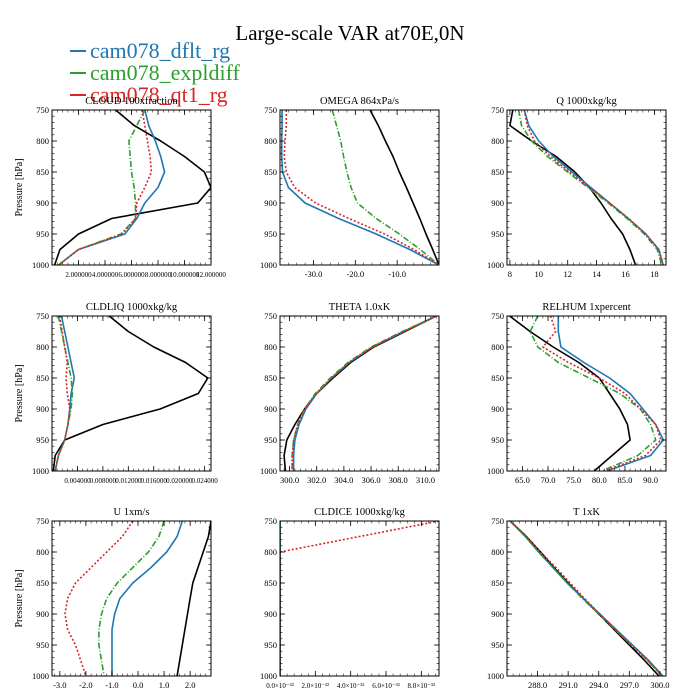 The width and height of the screenshot is (700, 700). What do you see at coordinates (280, 686) in the screenshot?
I see `x-tick-label: 0.0×10⁻³²` at bounding box center [280, 686].